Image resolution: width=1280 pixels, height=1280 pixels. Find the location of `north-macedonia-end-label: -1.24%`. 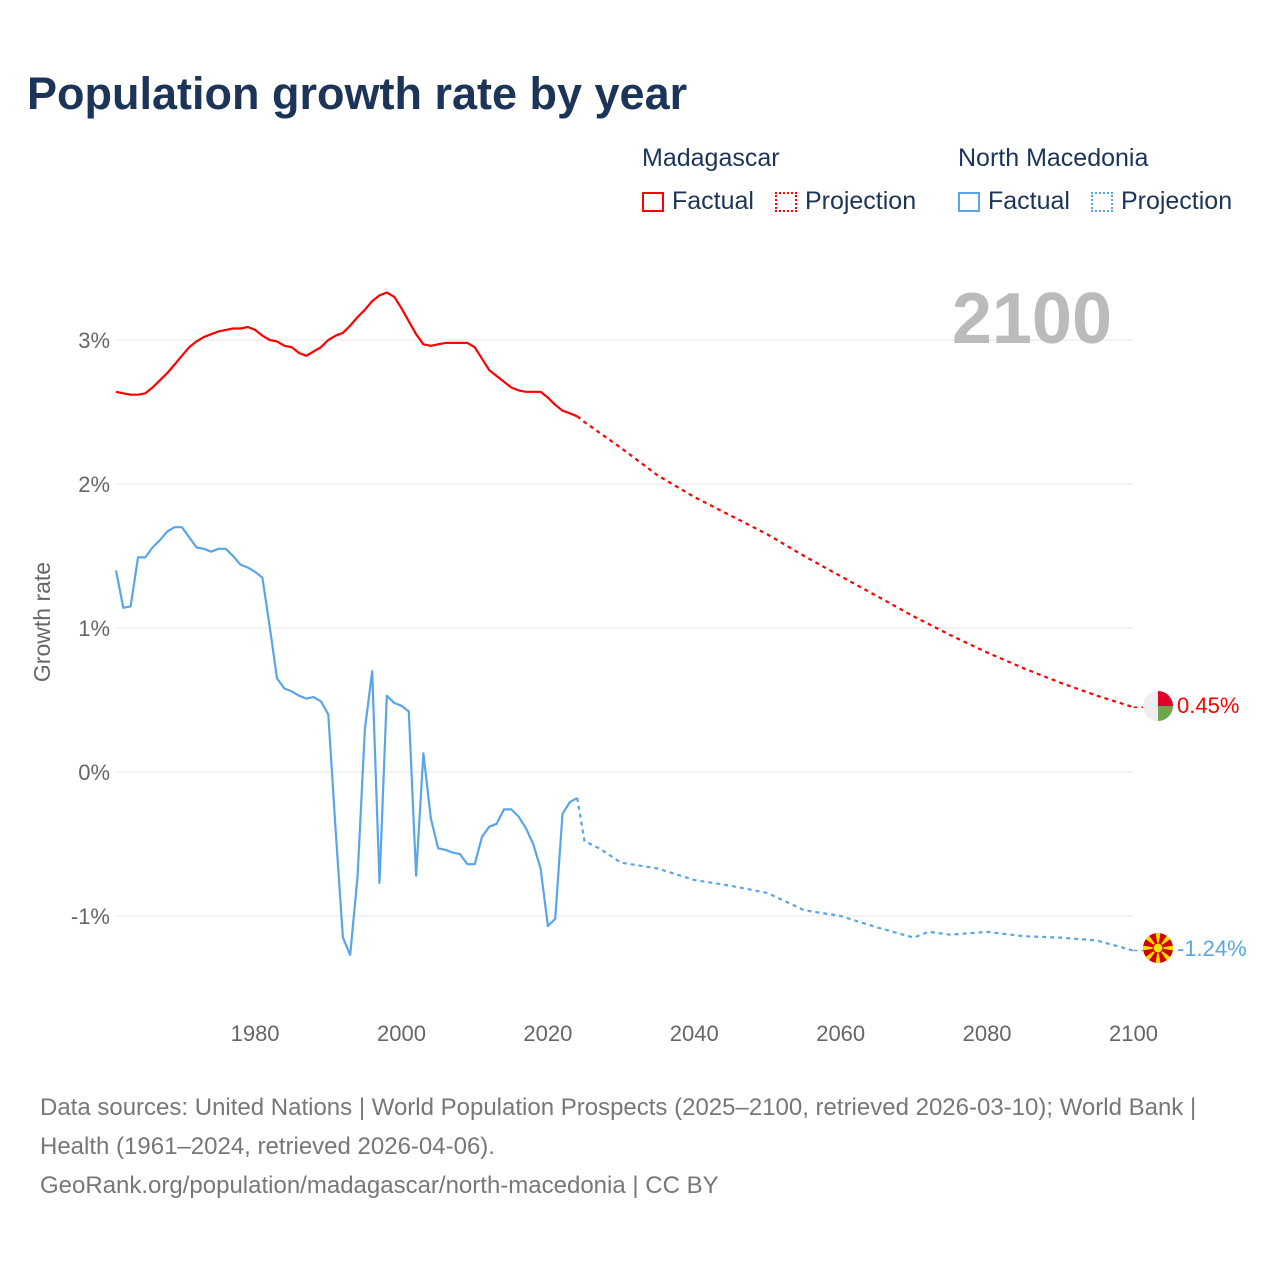

north-macedonia-end-label: -1.24% is located at coordinates (1212, 948).